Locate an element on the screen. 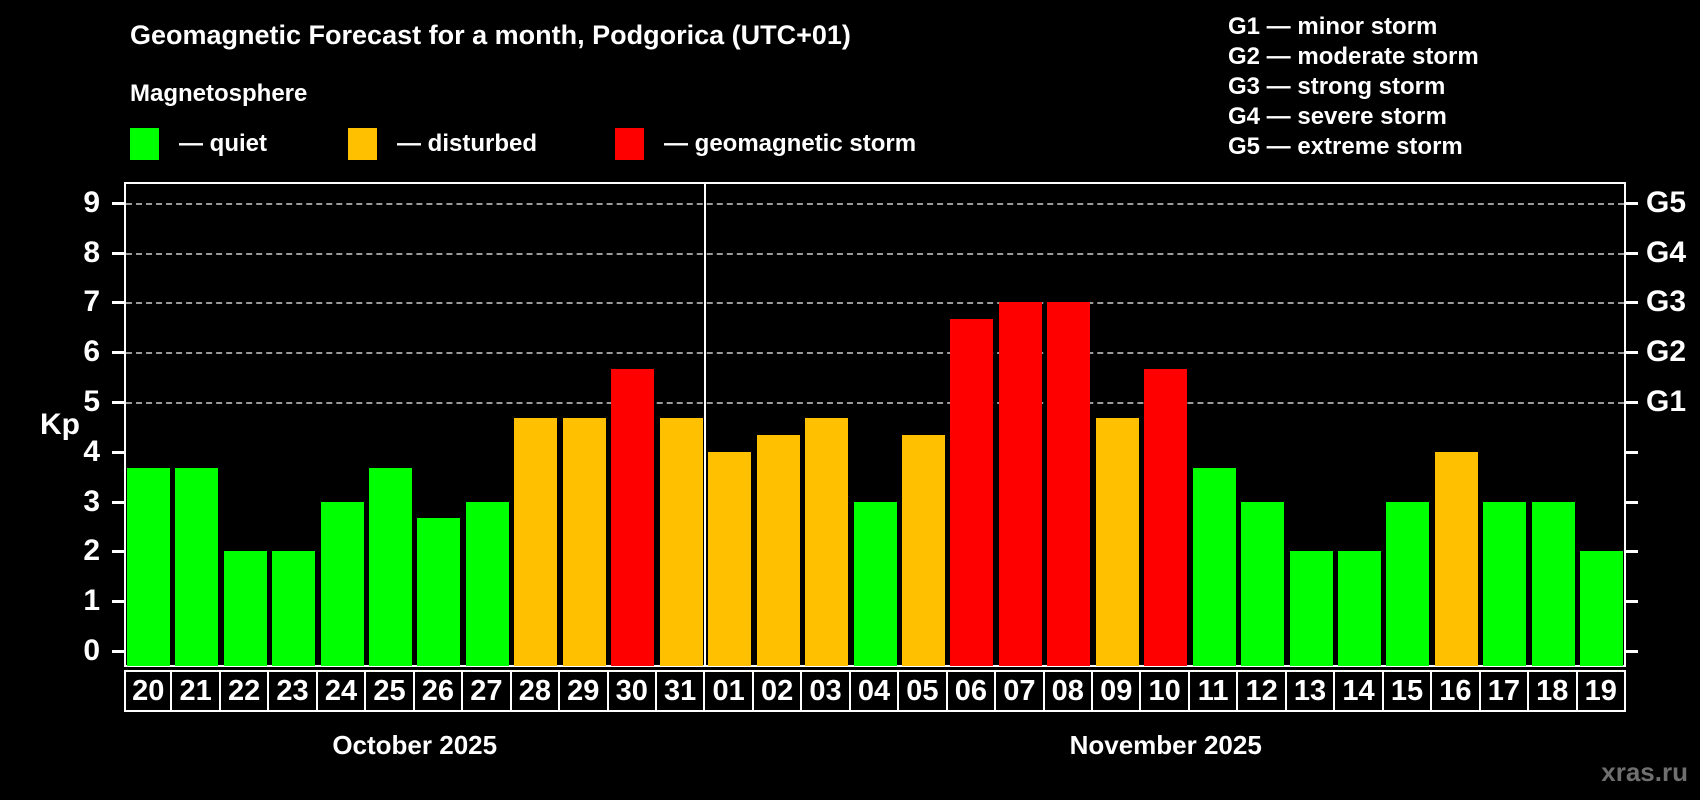  day-label: 07 is located at coordinates (1019, 691).